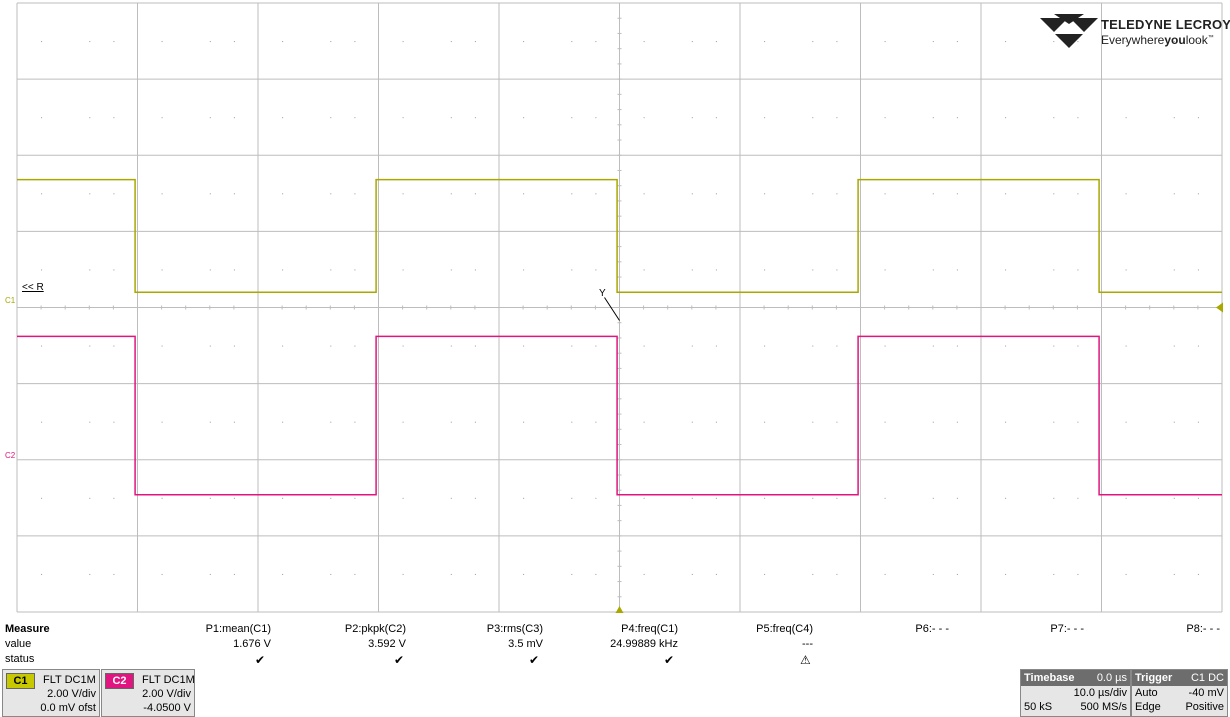  What do you see at coordinates (1219, 307) in the screenshot?
I see `c1-level-arrow-icon` at bounding box center [1219, 307].